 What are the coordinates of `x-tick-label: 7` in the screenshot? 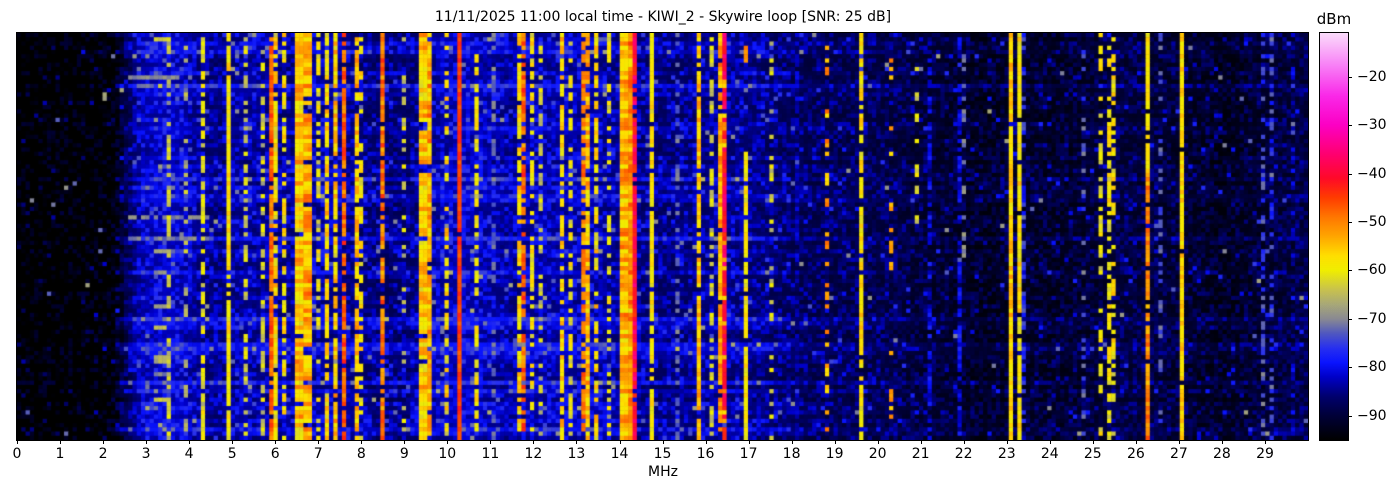 It's located at (318, 454).